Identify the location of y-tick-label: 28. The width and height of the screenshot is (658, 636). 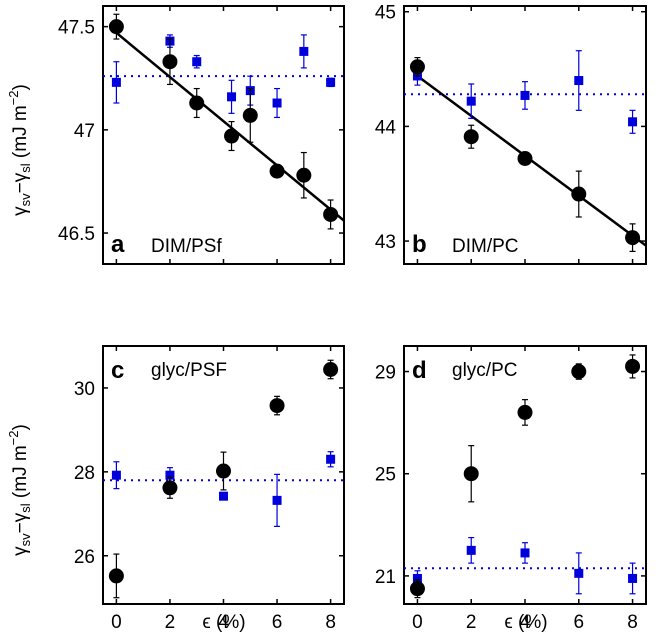
(84, 473).